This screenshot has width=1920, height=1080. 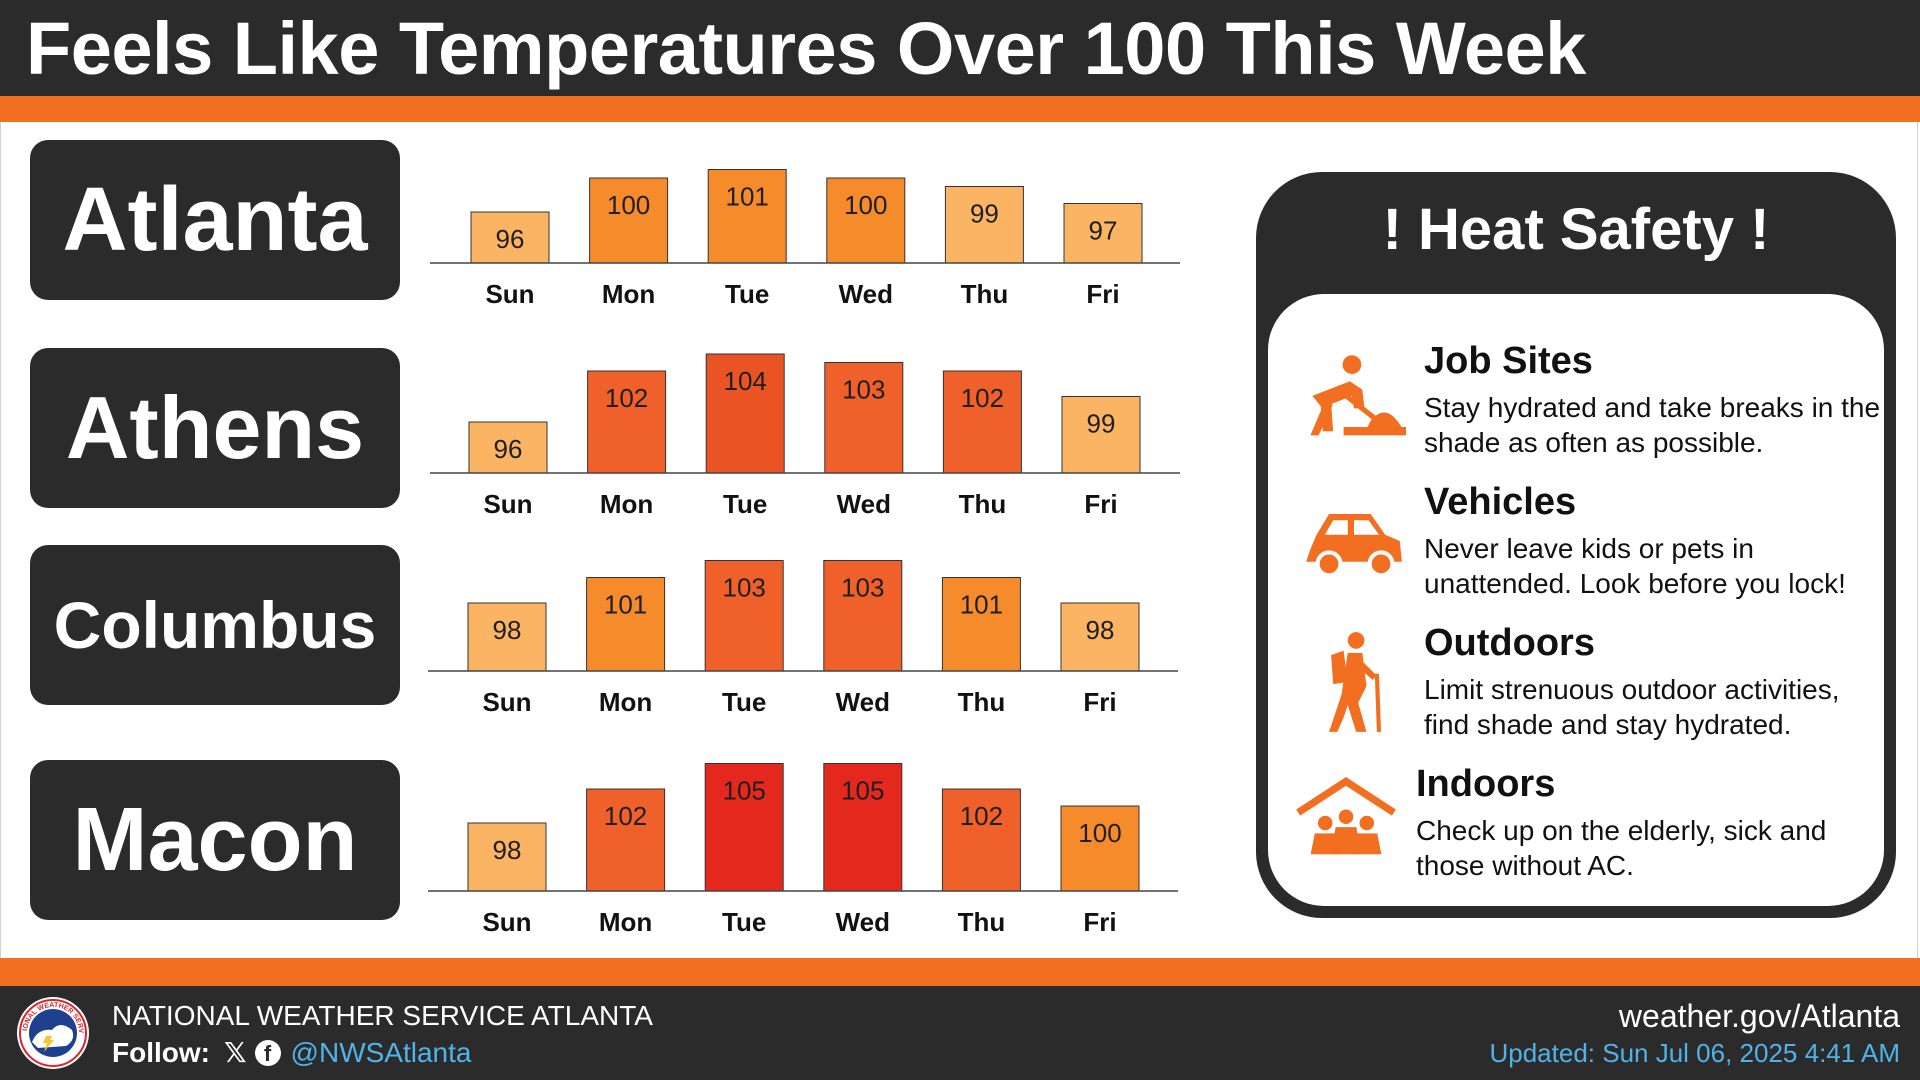 What do you see at coordinates (215, 840) in the screenshot?
I see `city-label-macon: Macon` at bounding box center [215, 840].